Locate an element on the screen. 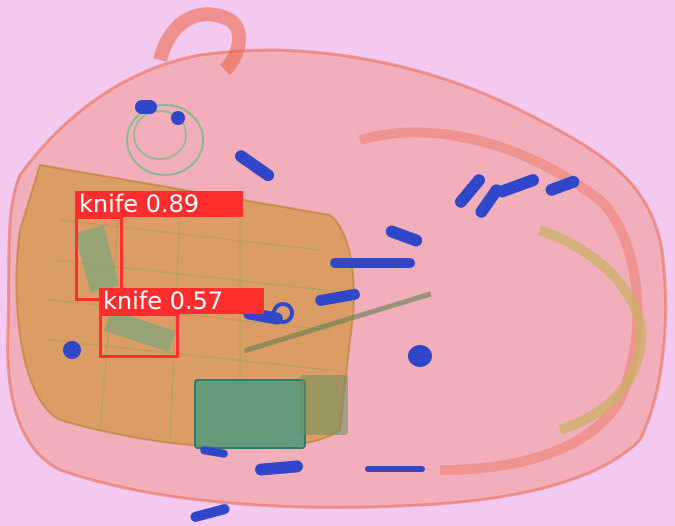 This screenshot has height=526, width=675. long-rod is located at coordinates (337, 322).